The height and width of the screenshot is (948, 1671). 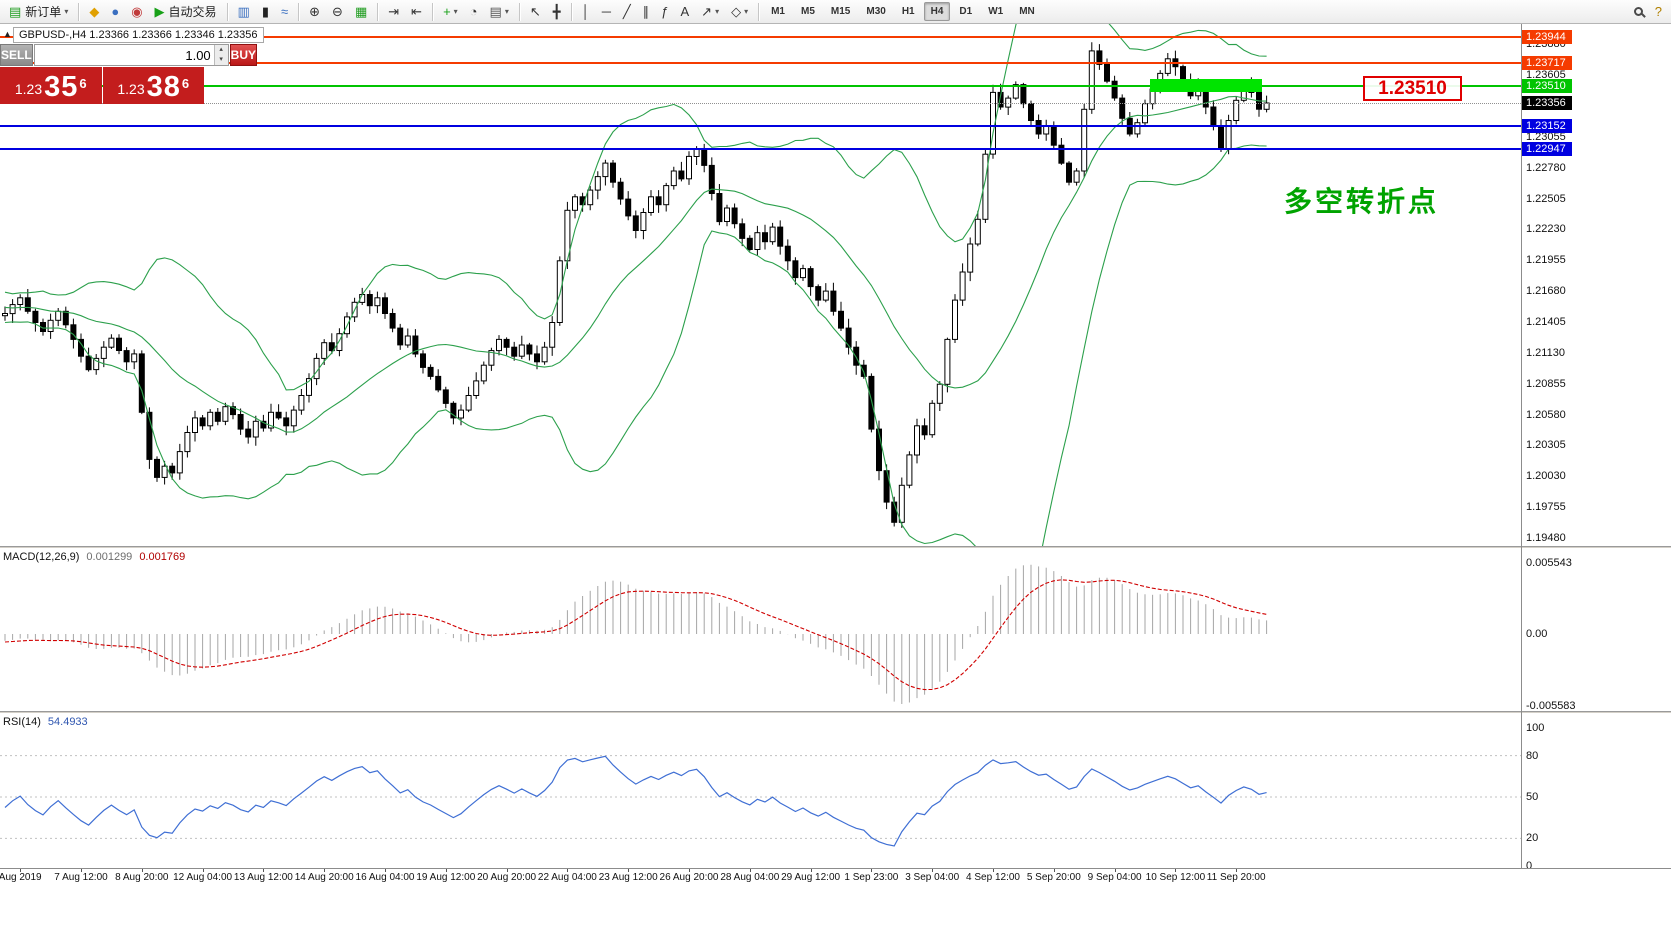 What do you see at coordinates (840, 11) in the screenshot?
I see `timeframe-m15-button: M15` at bounding box center [840, 11].